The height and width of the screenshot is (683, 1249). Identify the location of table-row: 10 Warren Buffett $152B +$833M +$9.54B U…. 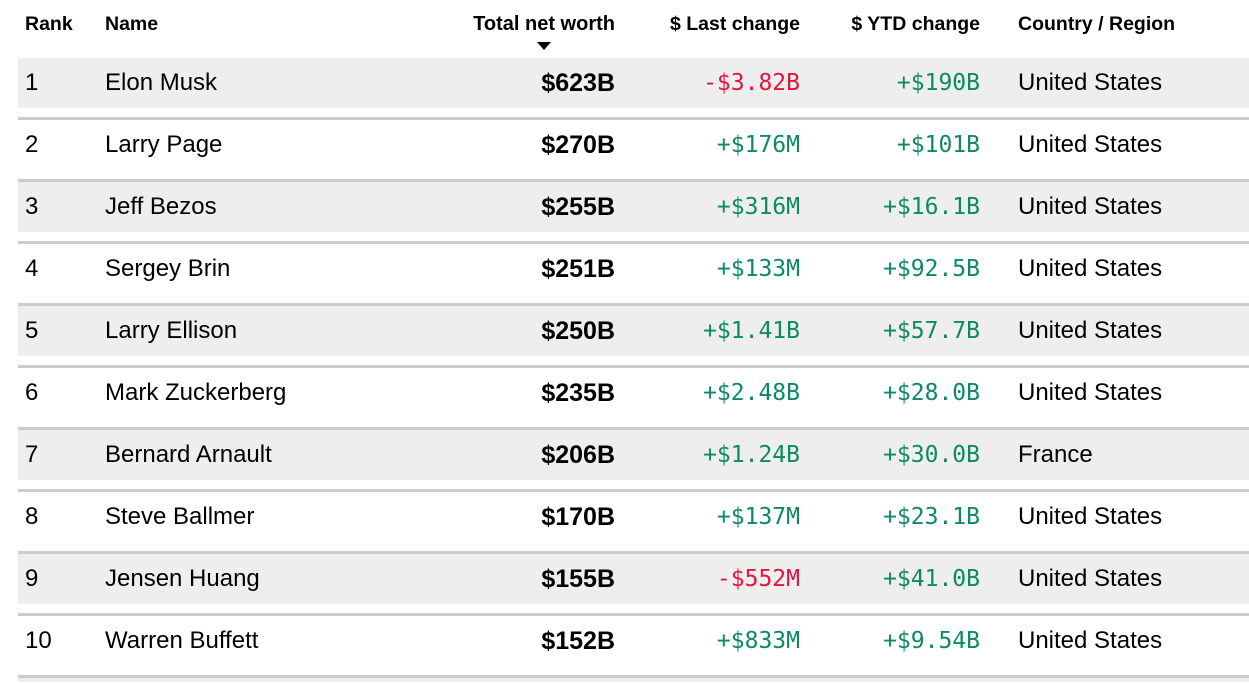
(633, 641).